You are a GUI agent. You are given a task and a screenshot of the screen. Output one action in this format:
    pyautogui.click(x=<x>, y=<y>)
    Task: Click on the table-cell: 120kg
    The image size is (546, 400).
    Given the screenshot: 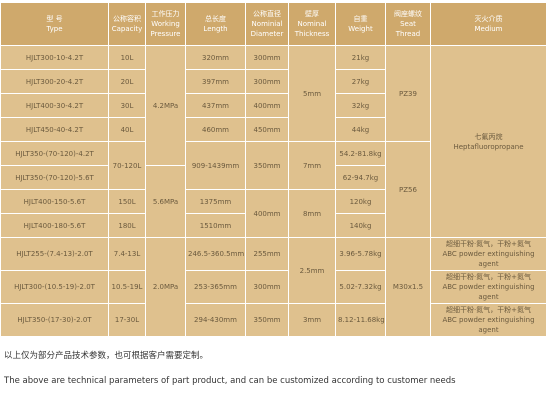 What is the action you would take?
    pyautogui.click(x=360, y=201)
    